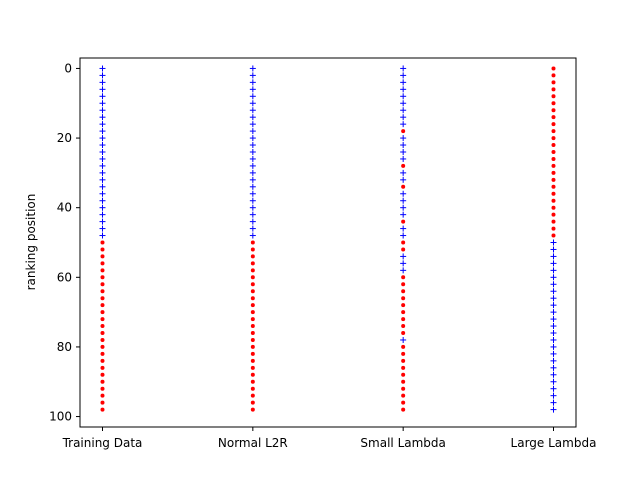  What do you see at coordinates (68, 68) in the screenshot?
I see `y-tick-label: 0` at bounding box center [68, 68].